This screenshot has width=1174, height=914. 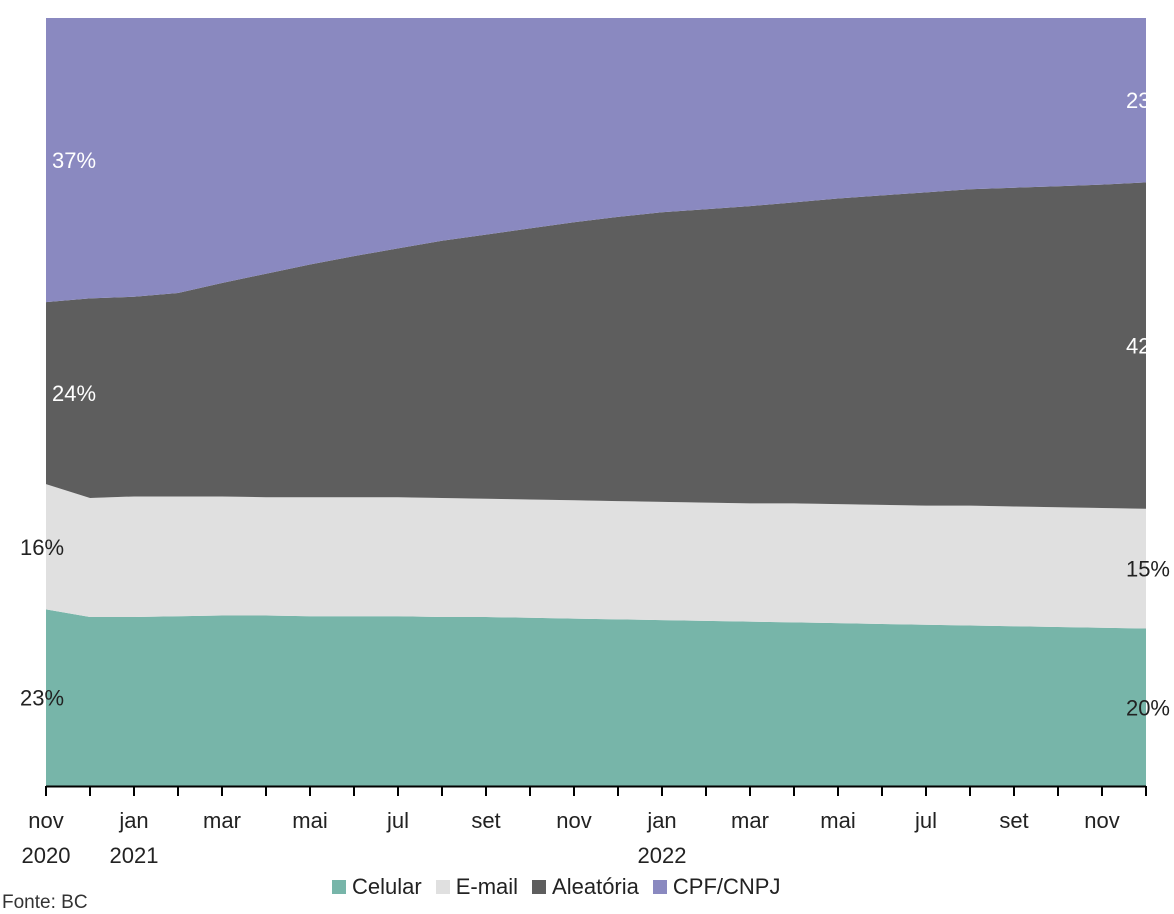 What do you see at coordinates (659, 887) in the screenshot?
I see `legend-swatch-cpf-cnpj` at bounding box center [659, 887].